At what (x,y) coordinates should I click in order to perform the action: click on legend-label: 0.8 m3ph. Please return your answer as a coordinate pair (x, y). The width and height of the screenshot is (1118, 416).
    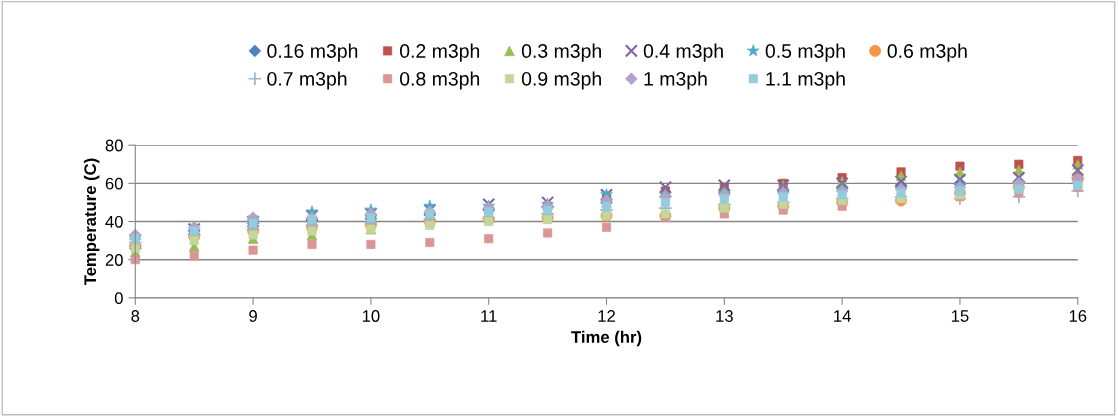
    Looking at the image, I should click on (440, 80).